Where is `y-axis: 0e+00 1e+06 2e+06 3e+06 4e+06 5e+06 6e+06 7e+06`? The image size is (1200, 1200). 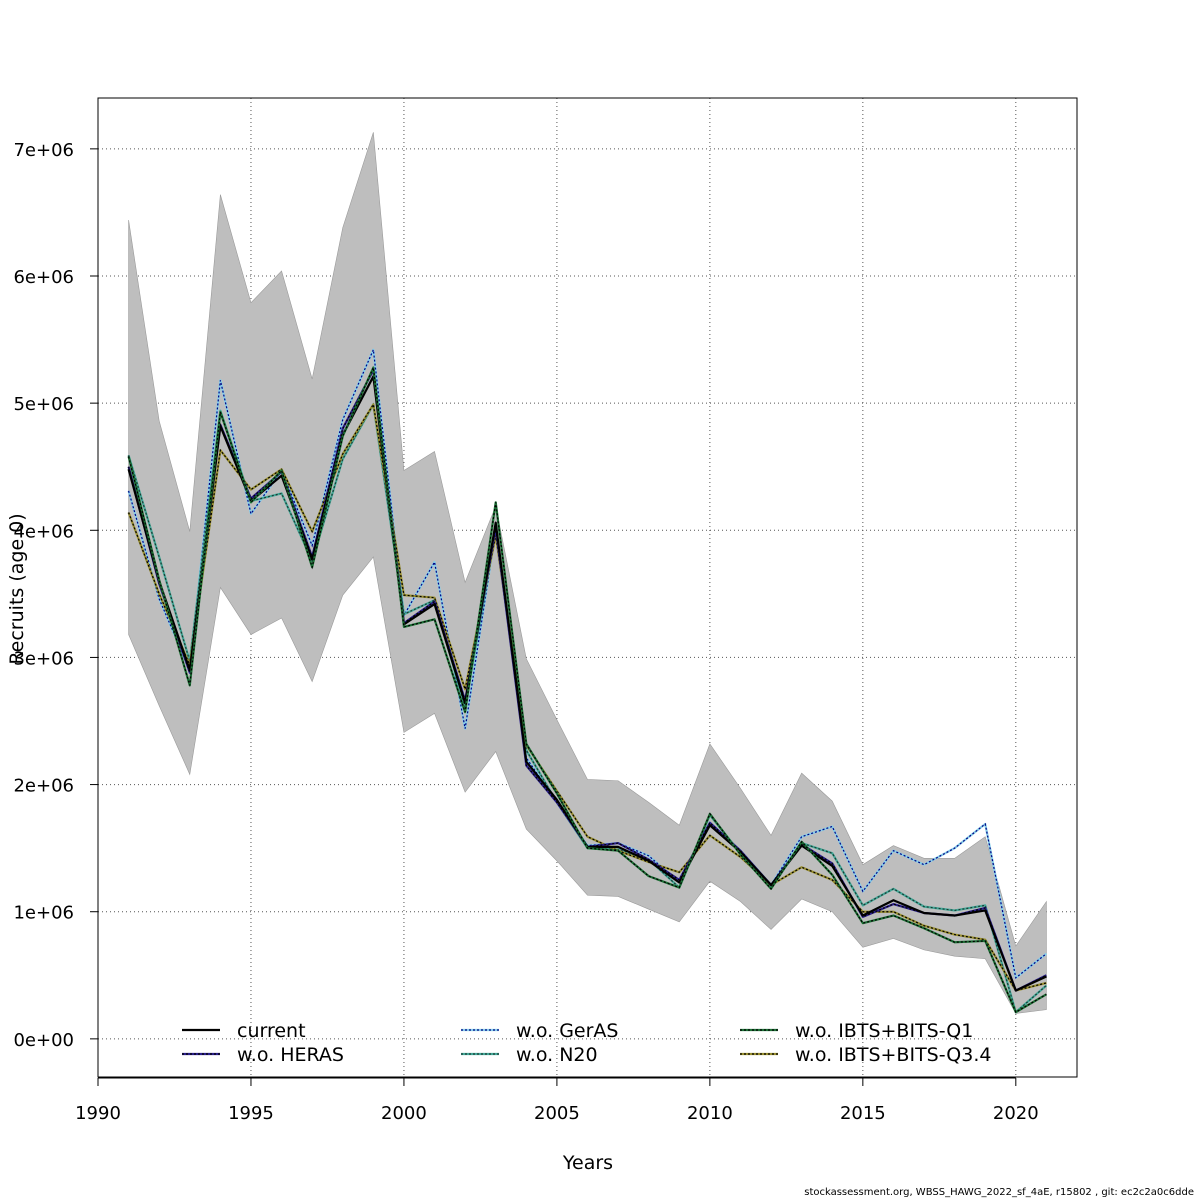 y-axis: 0e+00 1e+06 2e+06 3e+06 4e+06 5e+06 6e+06 7e+06 is located at coordinates (56, 595).